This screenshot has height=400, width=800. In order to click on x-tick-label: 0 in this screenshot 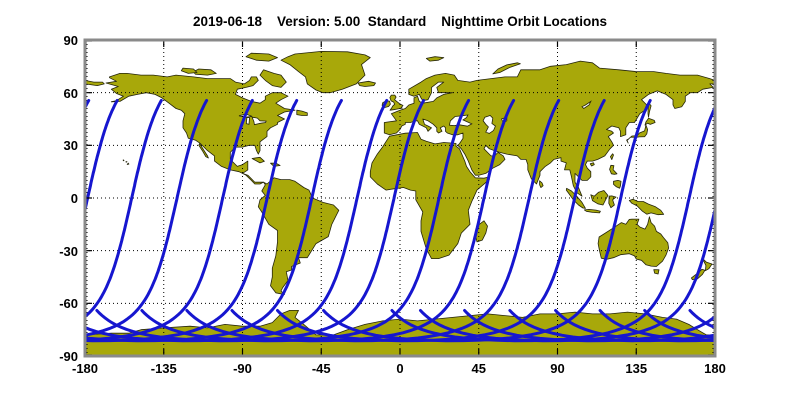, I will do `click(400, 368)`.